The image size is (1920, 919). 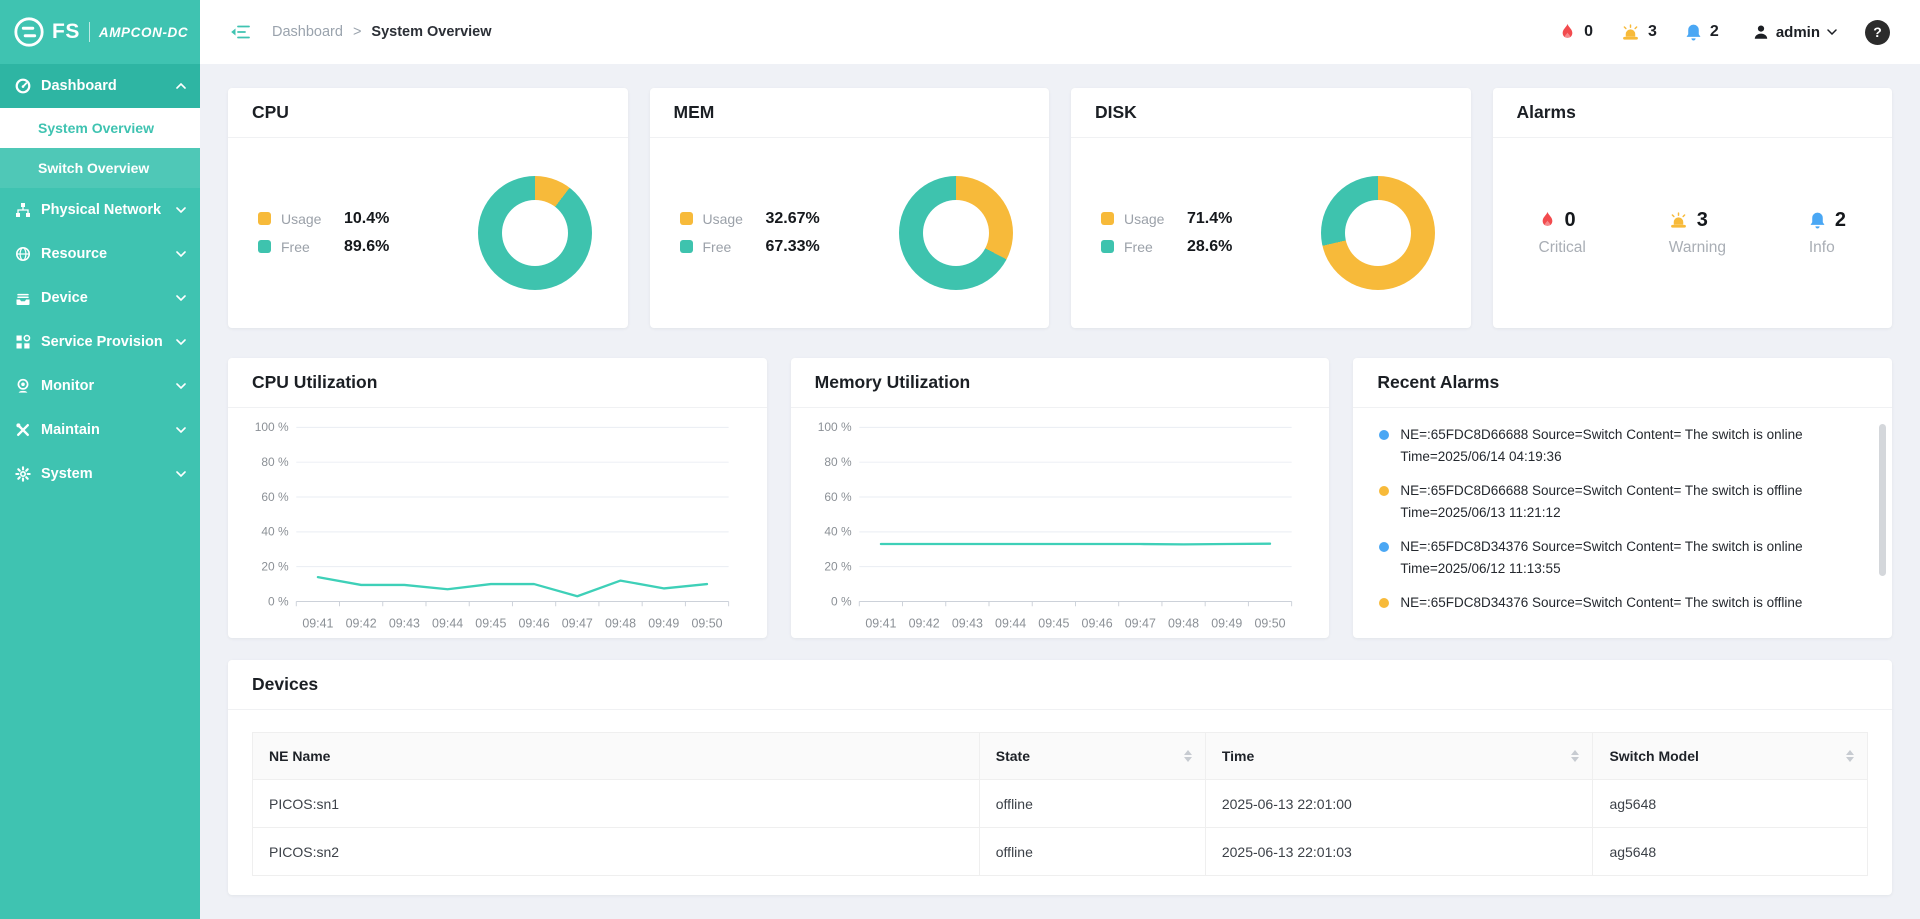 What do you see at coordinates (1562, 247) in the screenshot?
I see `critical-label: Critical` at bounding box center [1562, 247].